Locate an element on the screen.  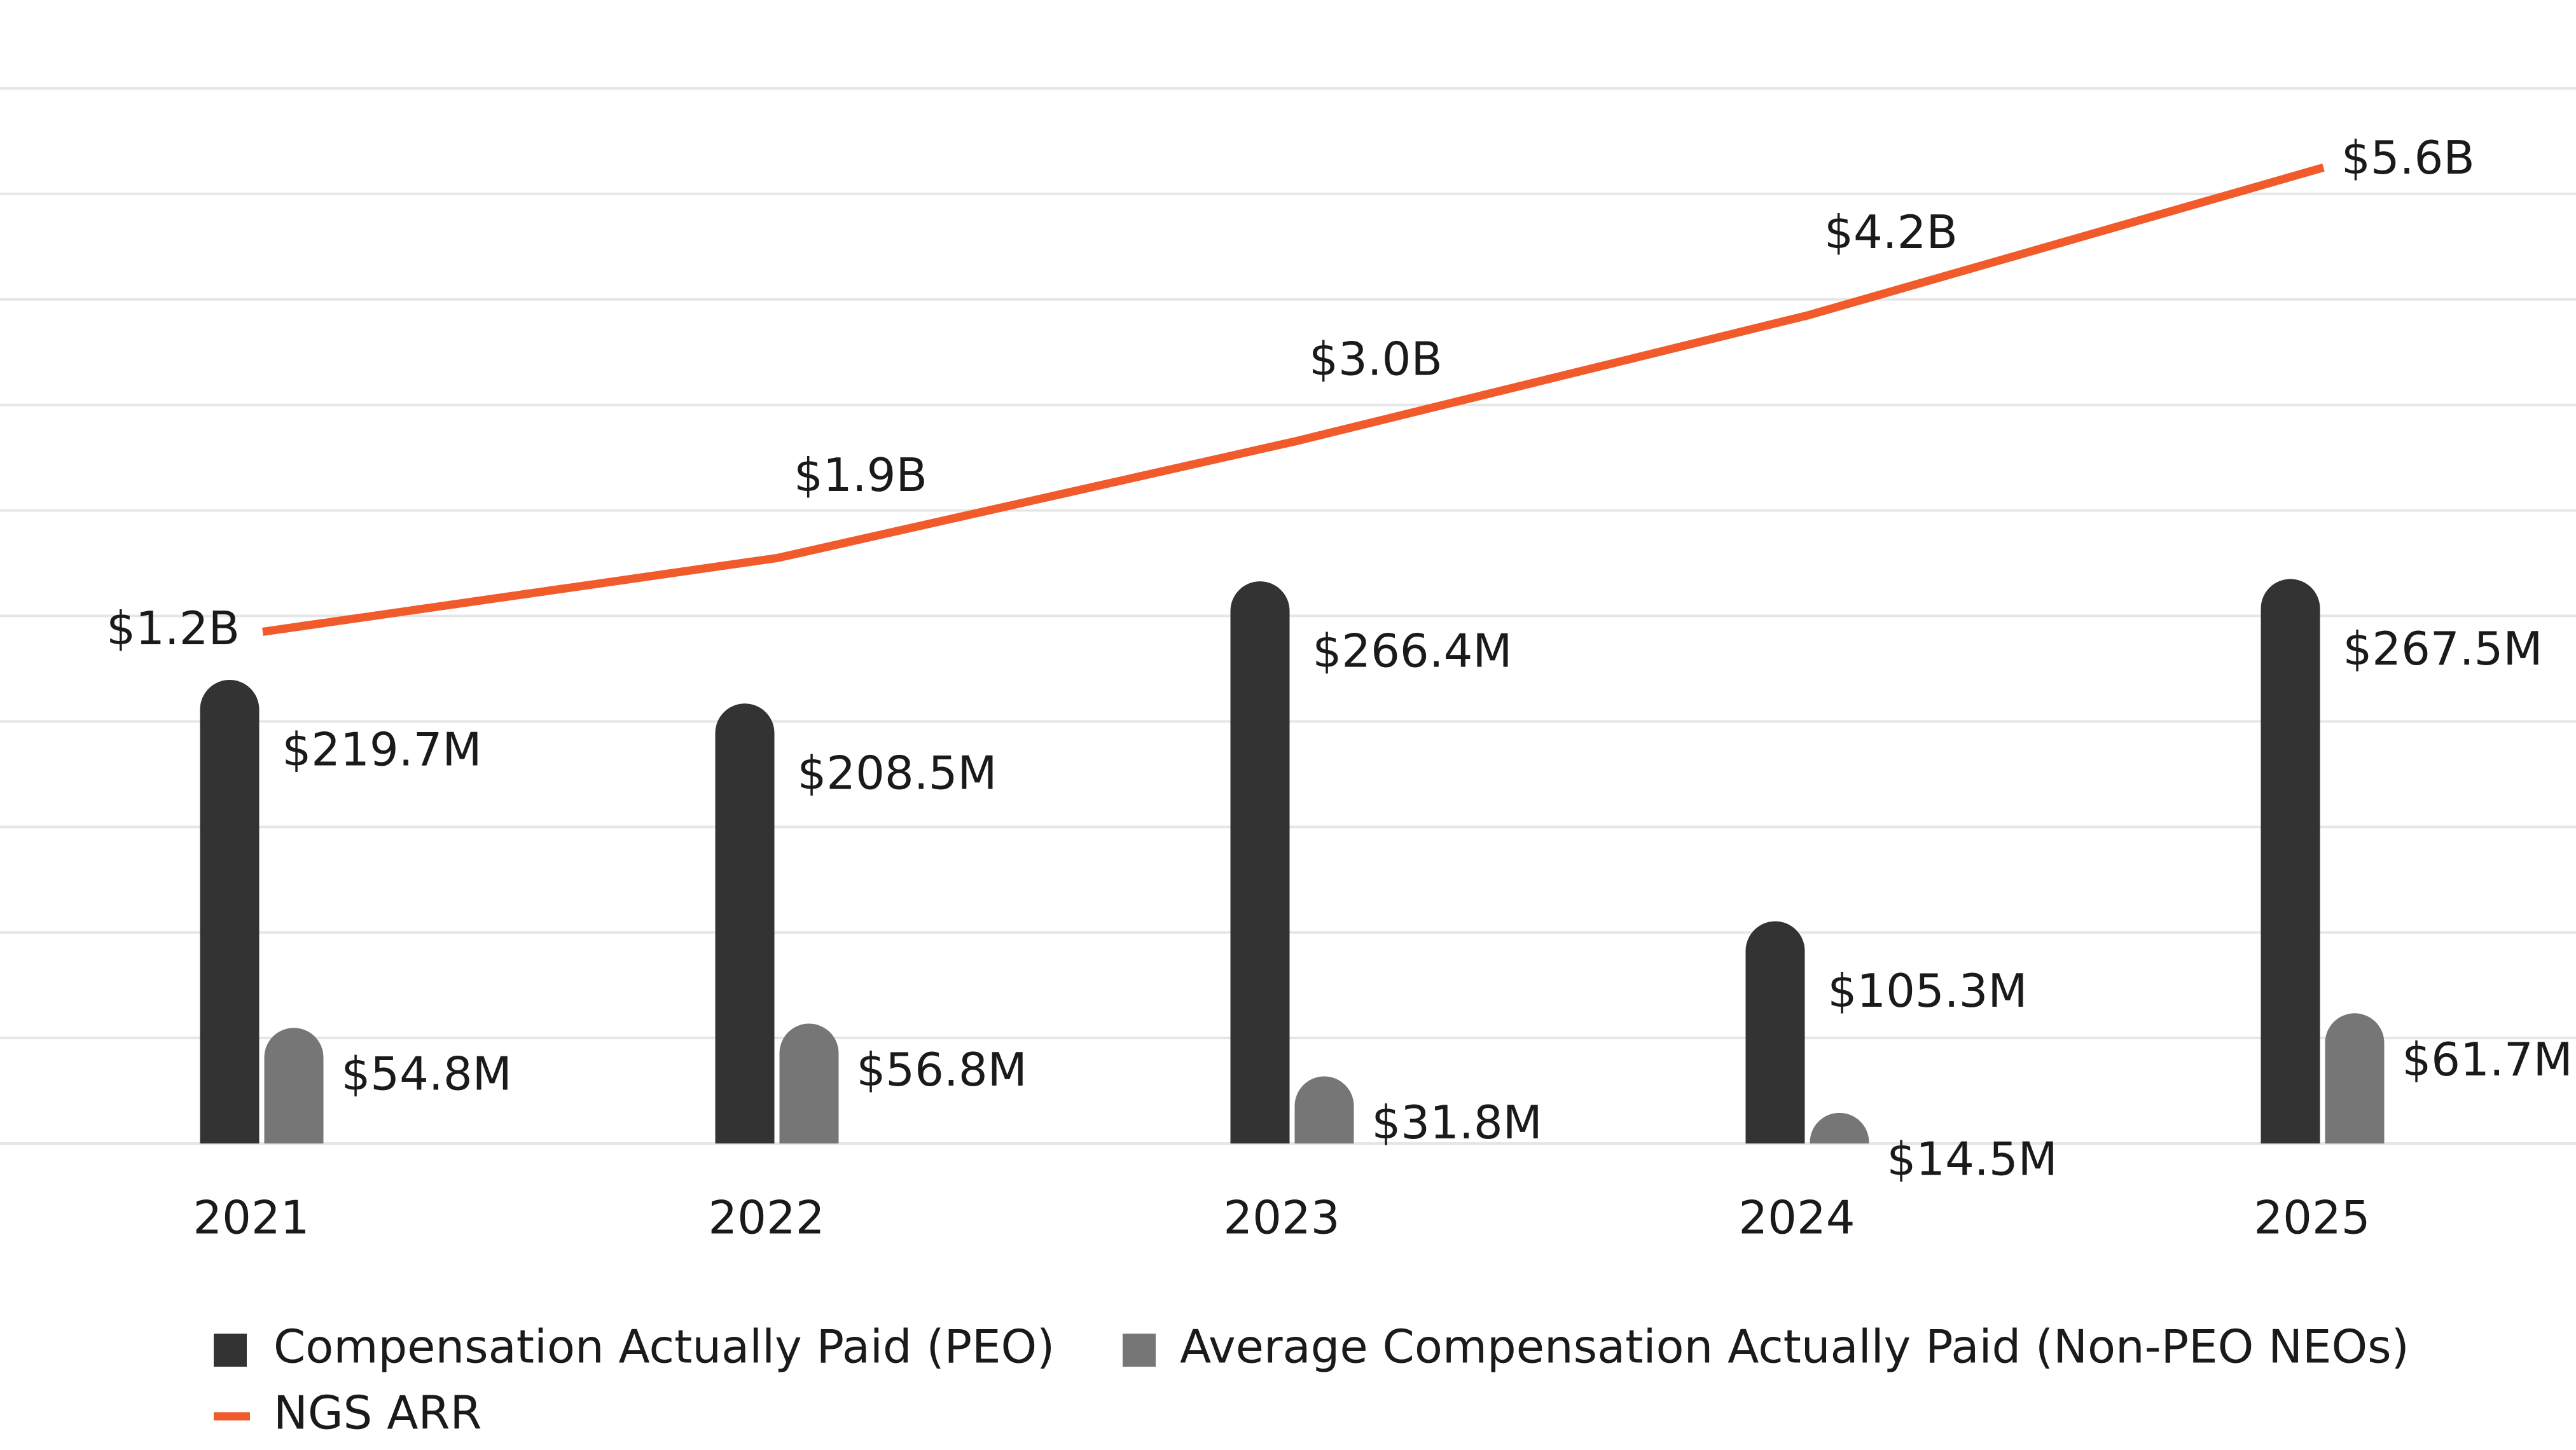
x-tick-label: 2021 is located at coordinates (251, 1218).